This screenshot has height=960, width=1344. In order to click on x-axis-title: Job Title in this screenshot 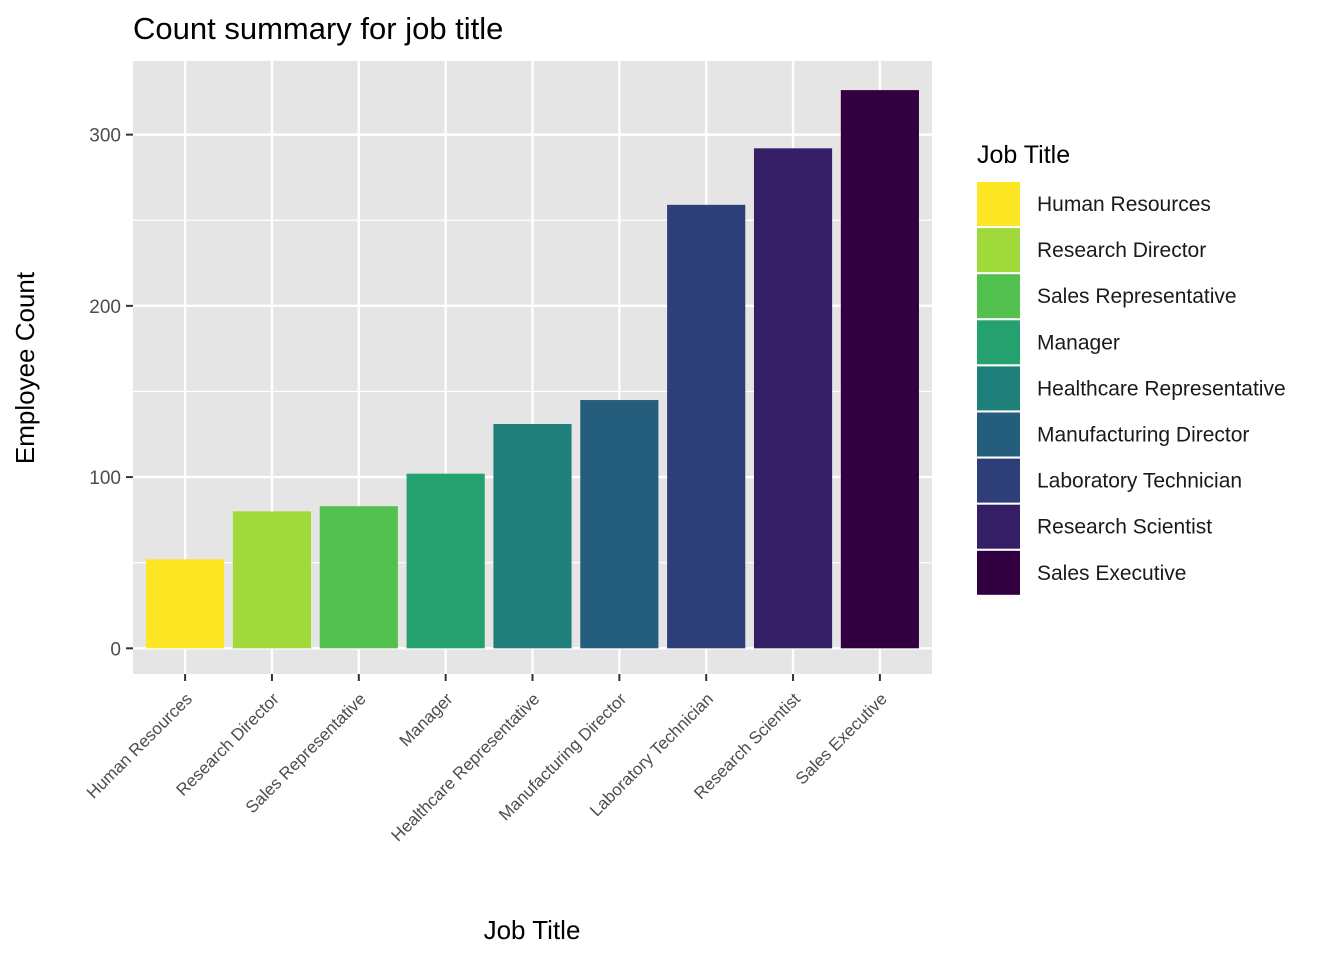, I will do `click(532, 930)`.